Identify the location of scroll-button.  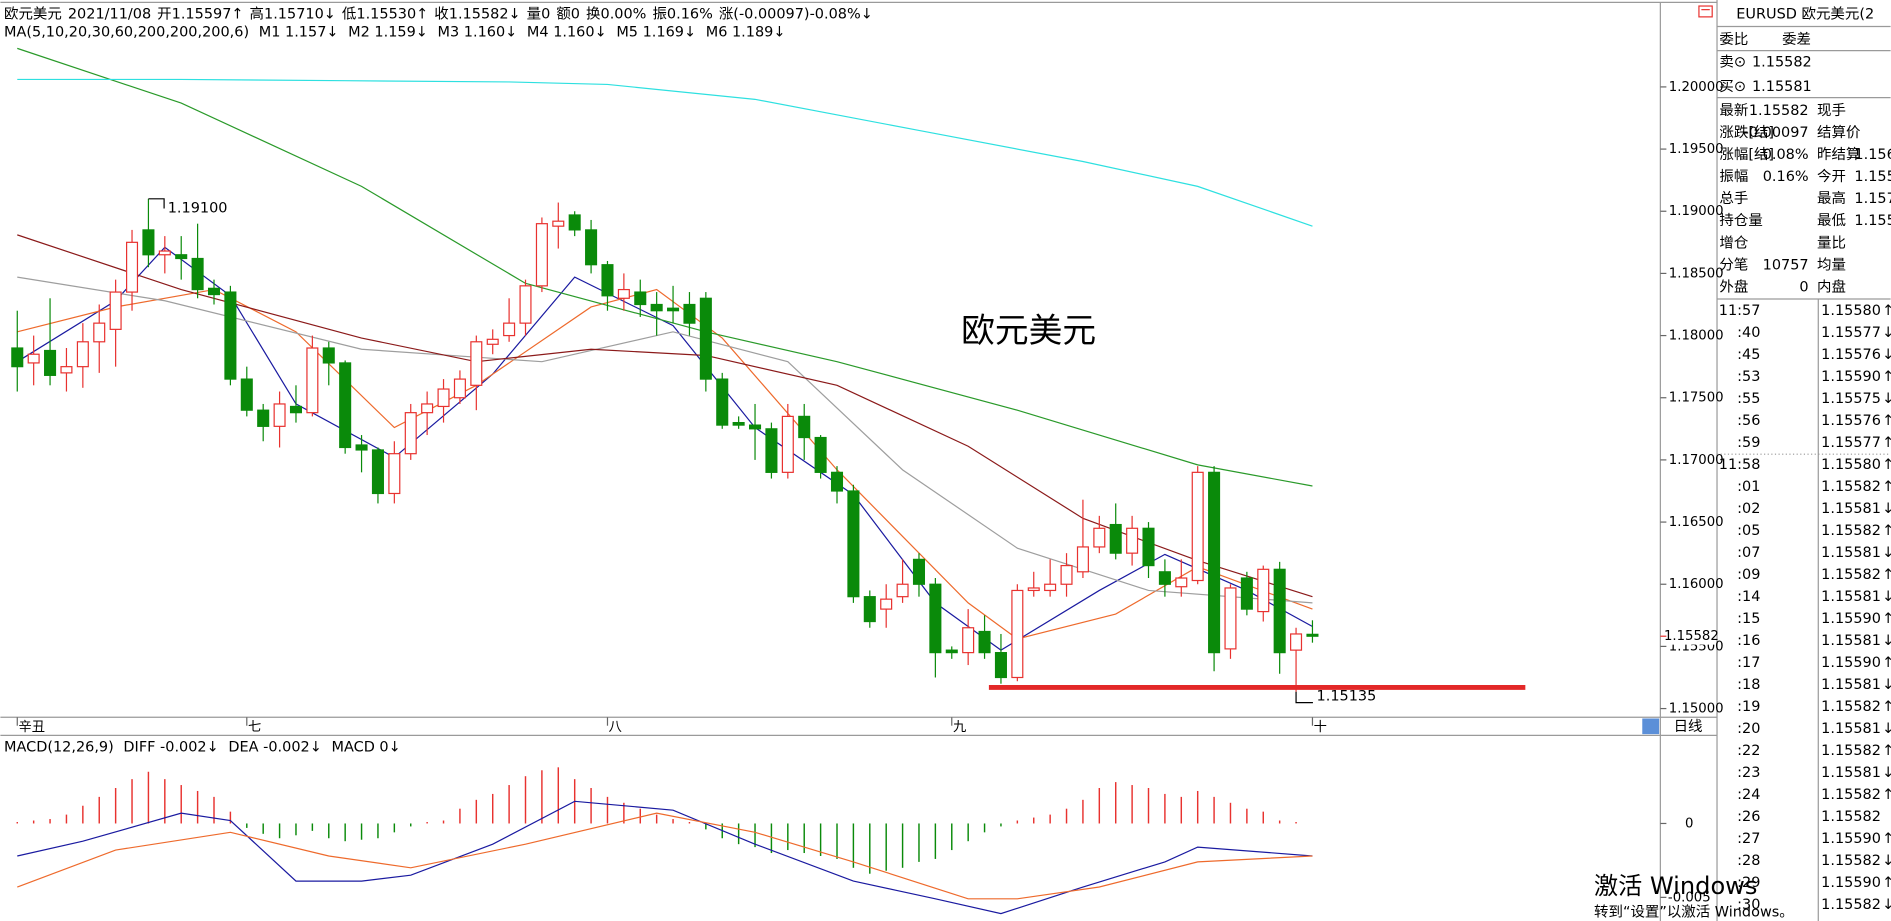
(1651, 726).